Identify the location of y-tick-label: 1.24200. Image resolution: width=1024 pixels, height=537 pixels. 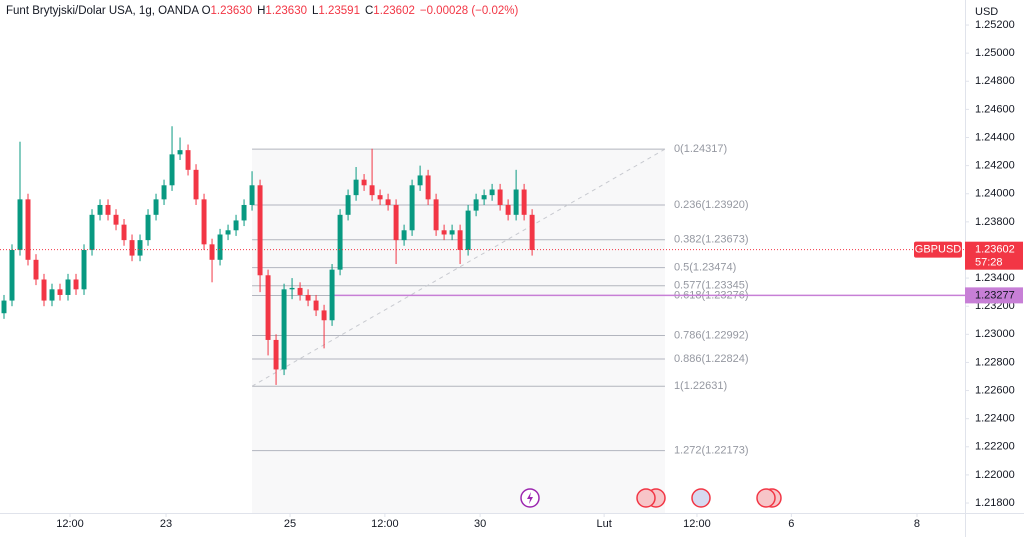
(995, 166).